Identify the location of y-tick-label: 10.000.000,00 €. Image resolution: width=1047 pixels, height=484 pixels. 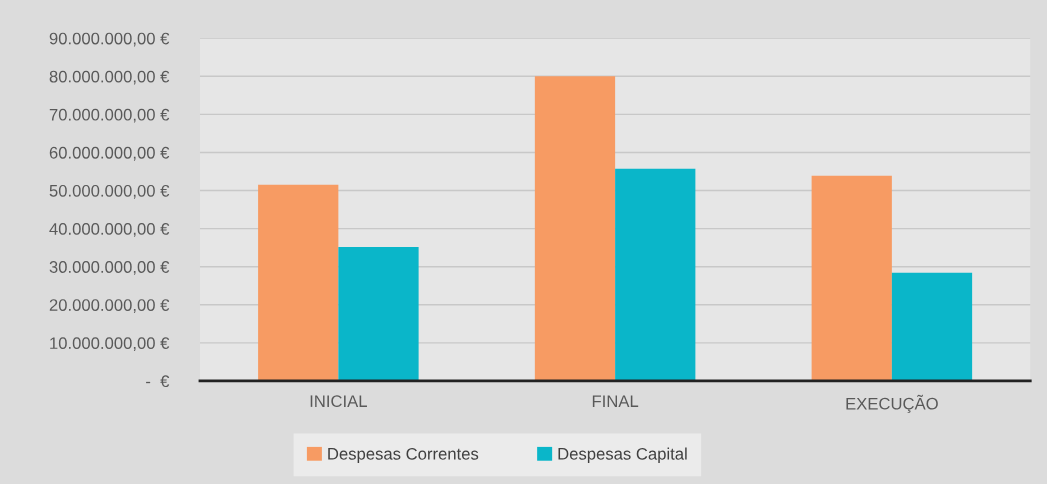
(110, 344).